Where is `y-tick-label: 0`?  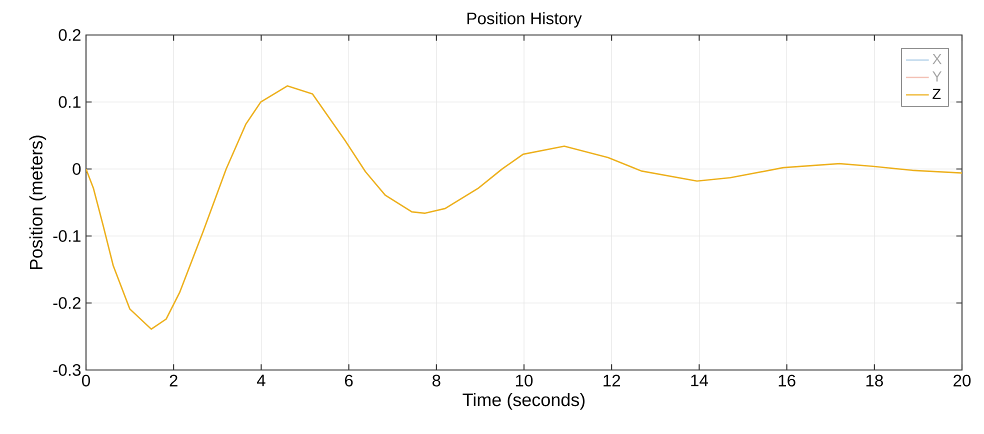 y-tick-label: 0 is located at coordinates (76, 169).